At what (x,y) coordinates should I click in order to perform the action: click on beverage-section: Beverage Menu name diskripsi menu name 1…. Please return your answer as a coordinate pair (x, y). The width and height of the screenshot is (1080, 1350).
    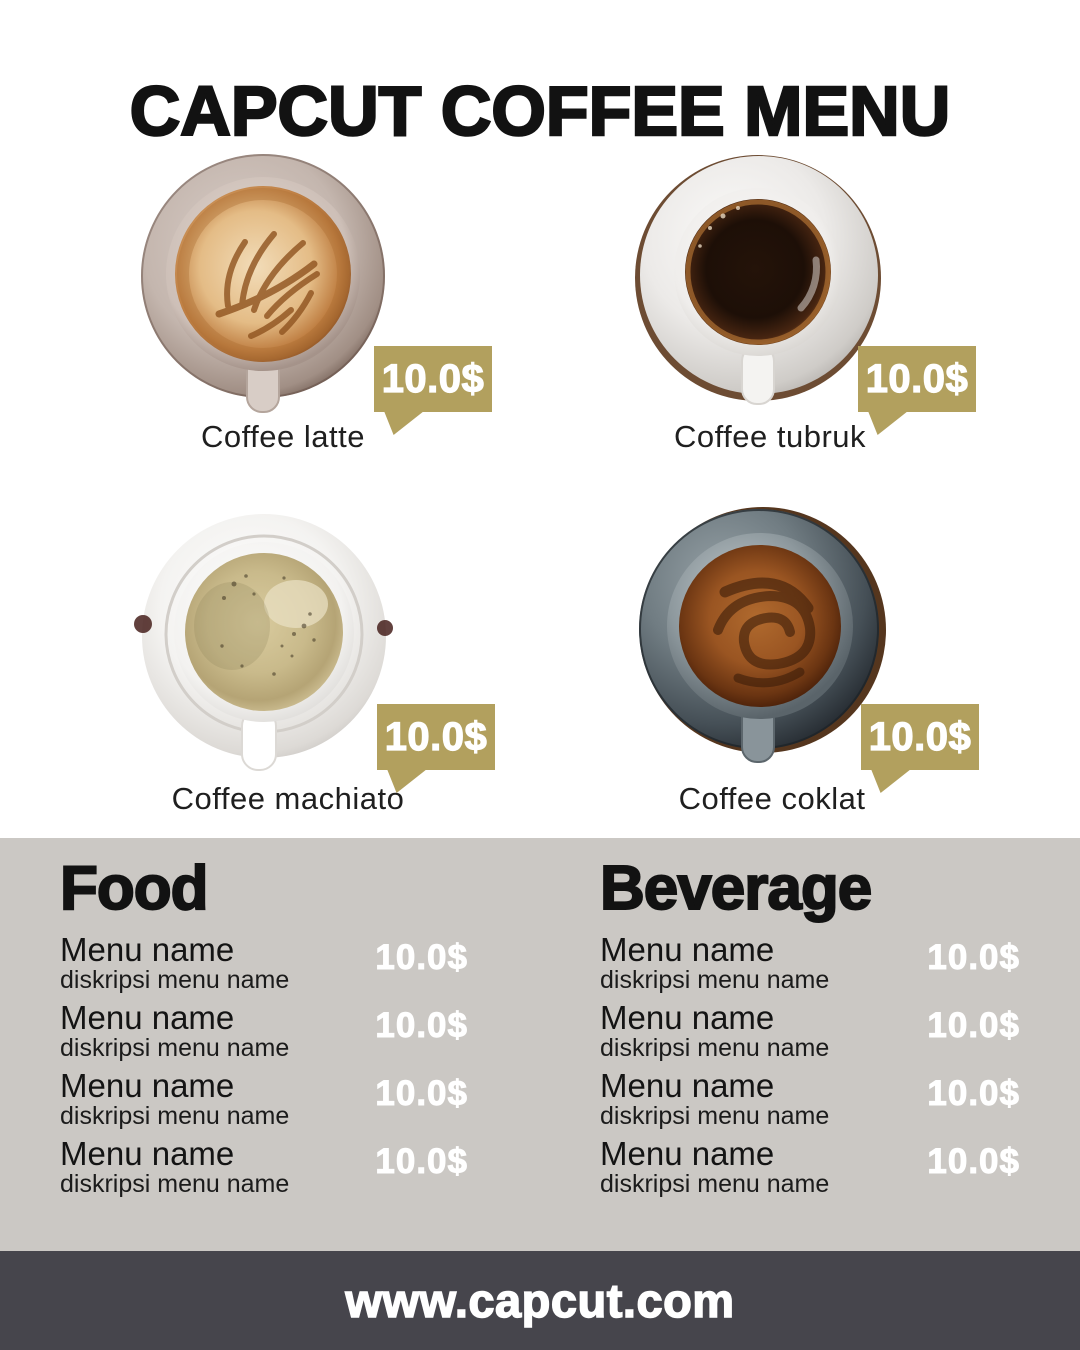
    Looking at the image, I should click on (809, 1029).